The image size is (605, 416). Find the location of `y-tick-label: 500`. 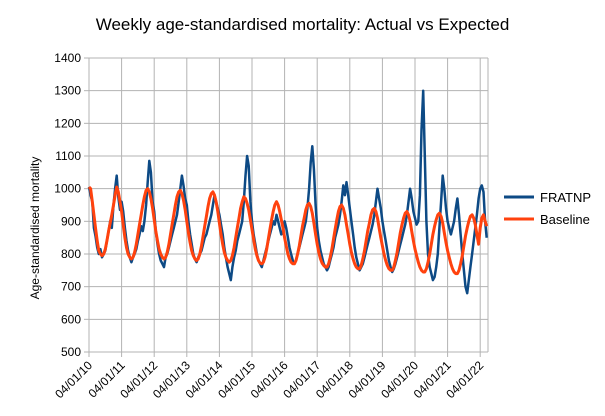

y-tick-label: 500 is located at coordinates (71, 352).